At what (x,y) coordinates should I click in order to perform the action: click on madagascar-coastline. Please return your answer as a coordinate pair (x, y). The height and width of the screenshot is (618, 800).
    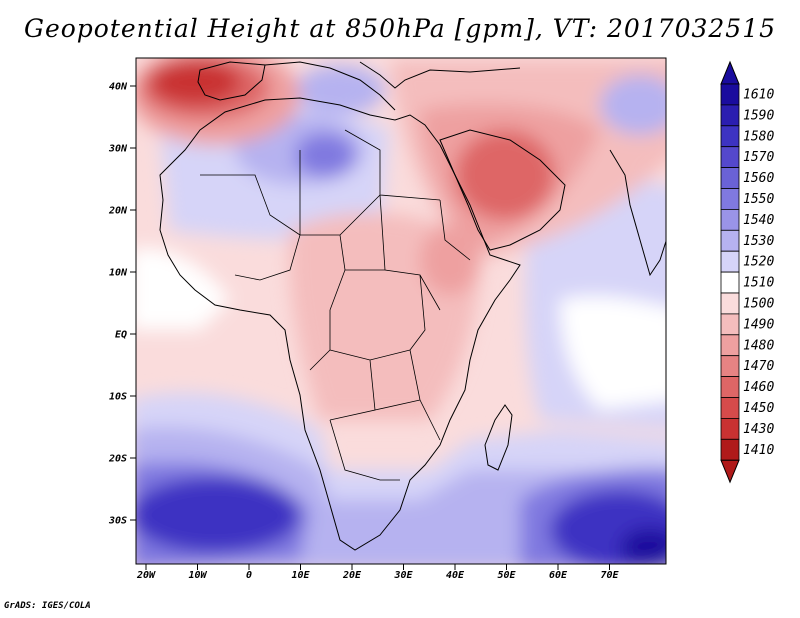
    Looking at the image, I should click on (498, 437).